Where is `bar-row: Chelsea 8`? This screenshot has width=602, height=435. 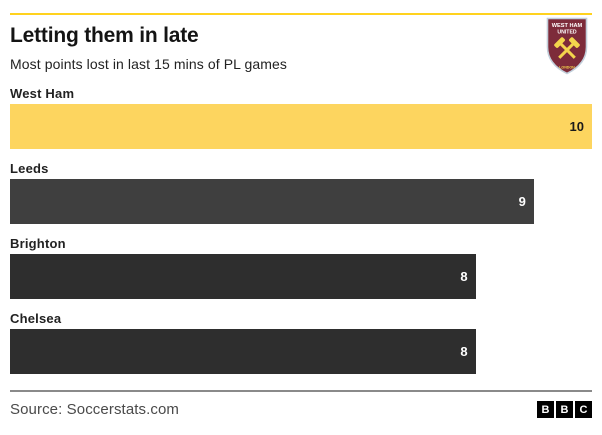
bar-row: Chelsea 8 is located at coordinates (301, 342).